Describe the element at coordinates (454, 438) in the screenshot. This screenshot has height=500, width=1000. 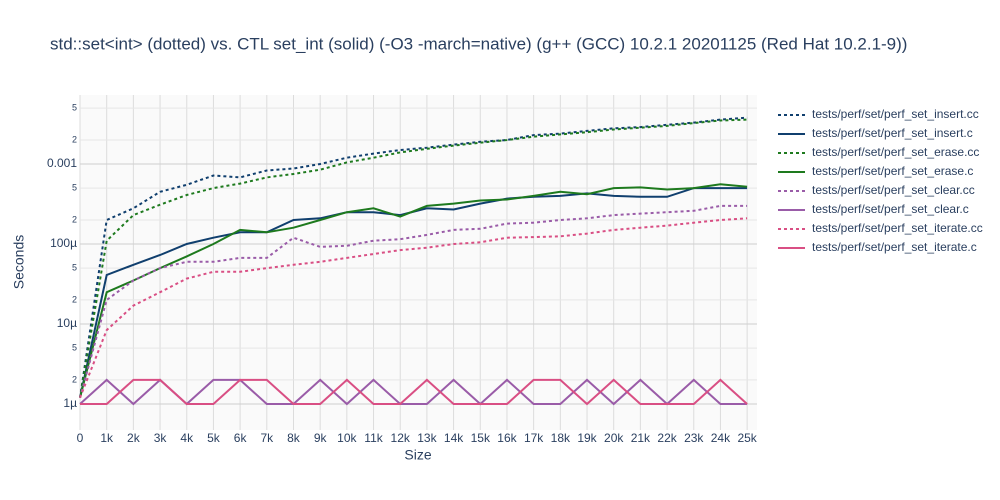
I see `x-tick-label: 14k` at that location.